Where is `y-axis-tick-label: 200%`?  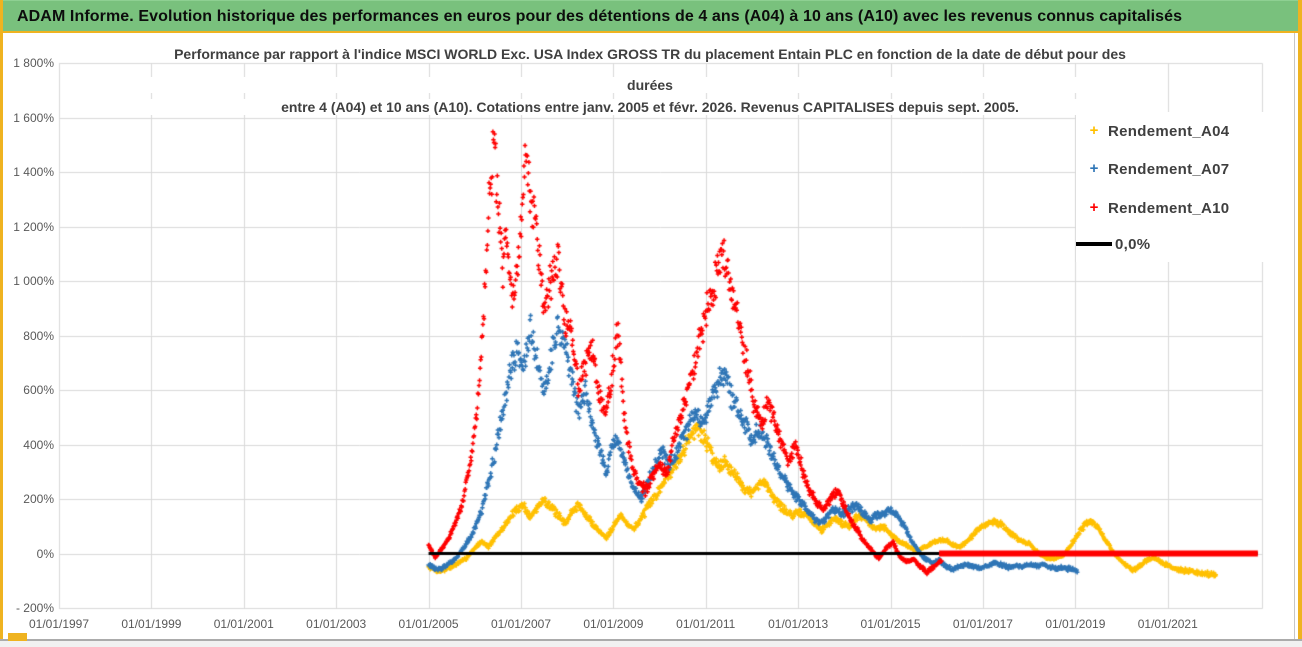 y-axis-tick-label: 200% is located at coordinates (38, 499).